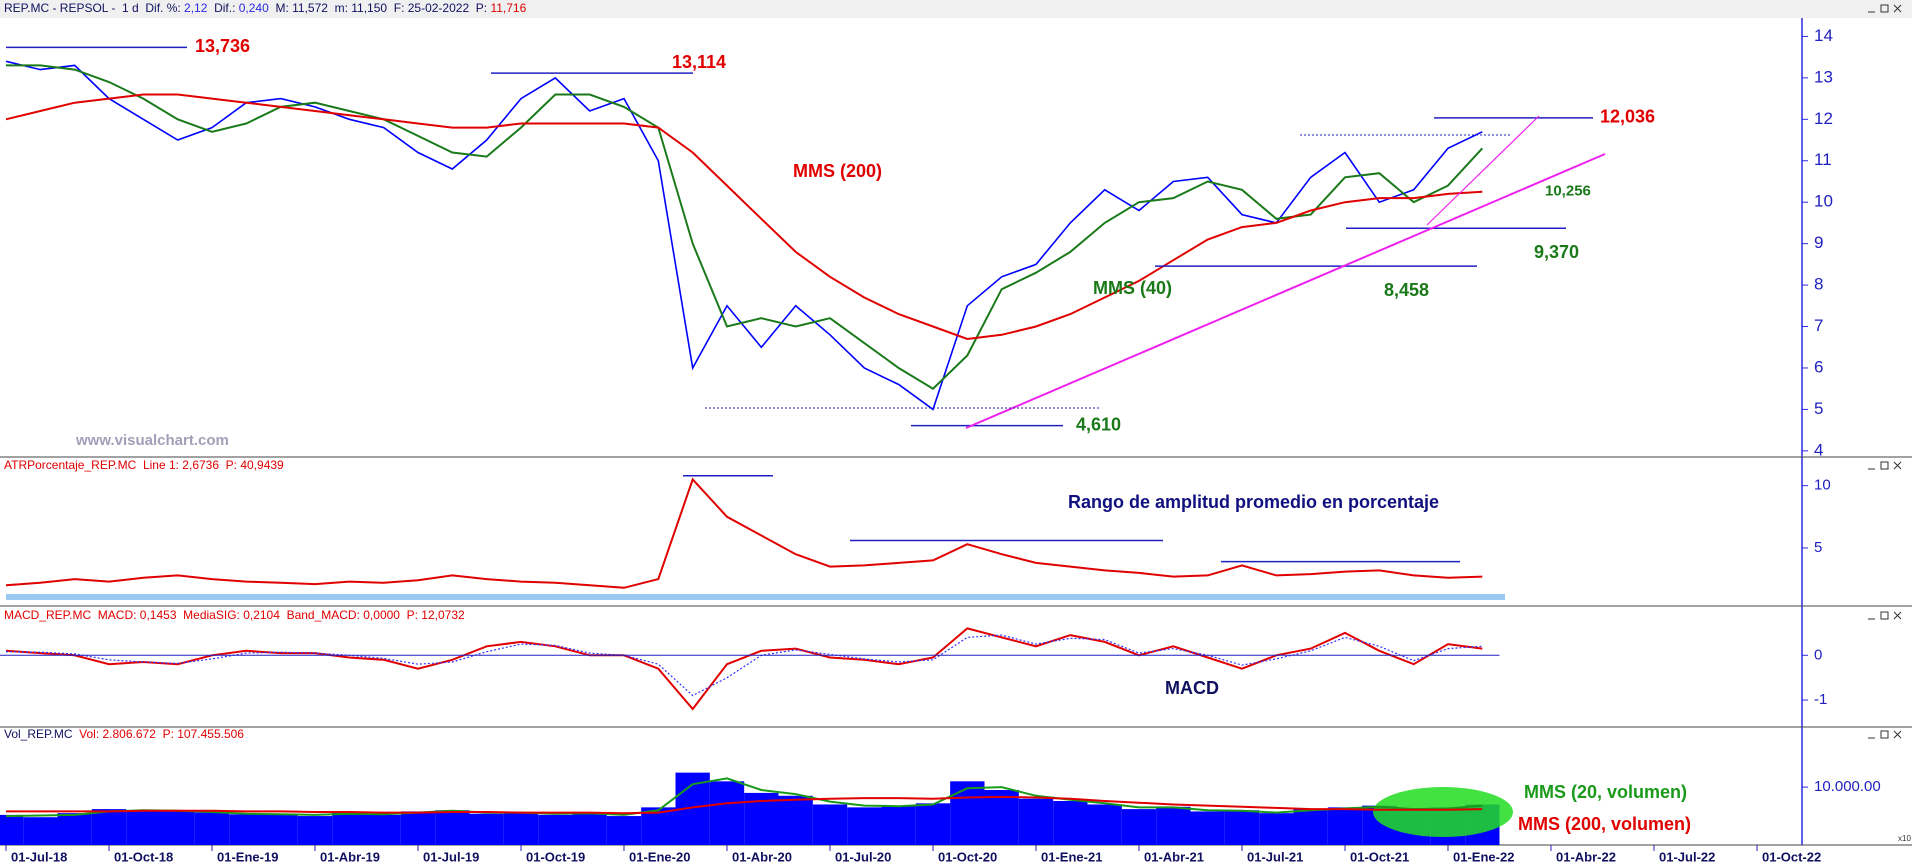  I want to click on title-part: Vol: 2.806.672, so click(117, 734).